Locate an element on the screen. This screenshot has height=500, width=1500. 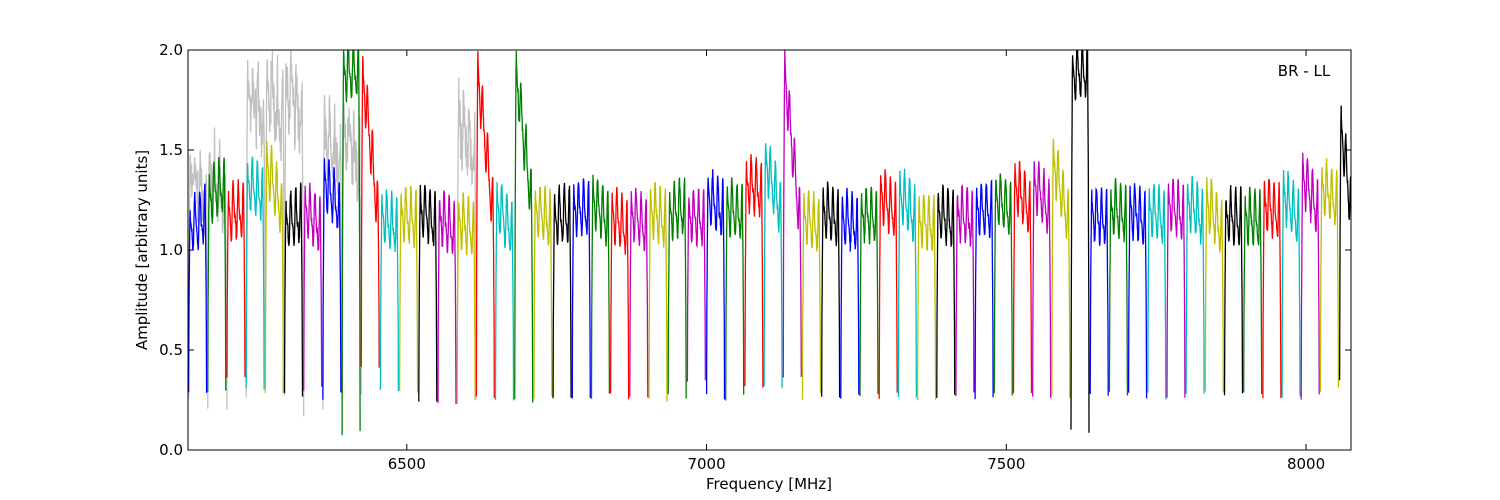
flagged-data-layer is located at coordinates (333, 233).